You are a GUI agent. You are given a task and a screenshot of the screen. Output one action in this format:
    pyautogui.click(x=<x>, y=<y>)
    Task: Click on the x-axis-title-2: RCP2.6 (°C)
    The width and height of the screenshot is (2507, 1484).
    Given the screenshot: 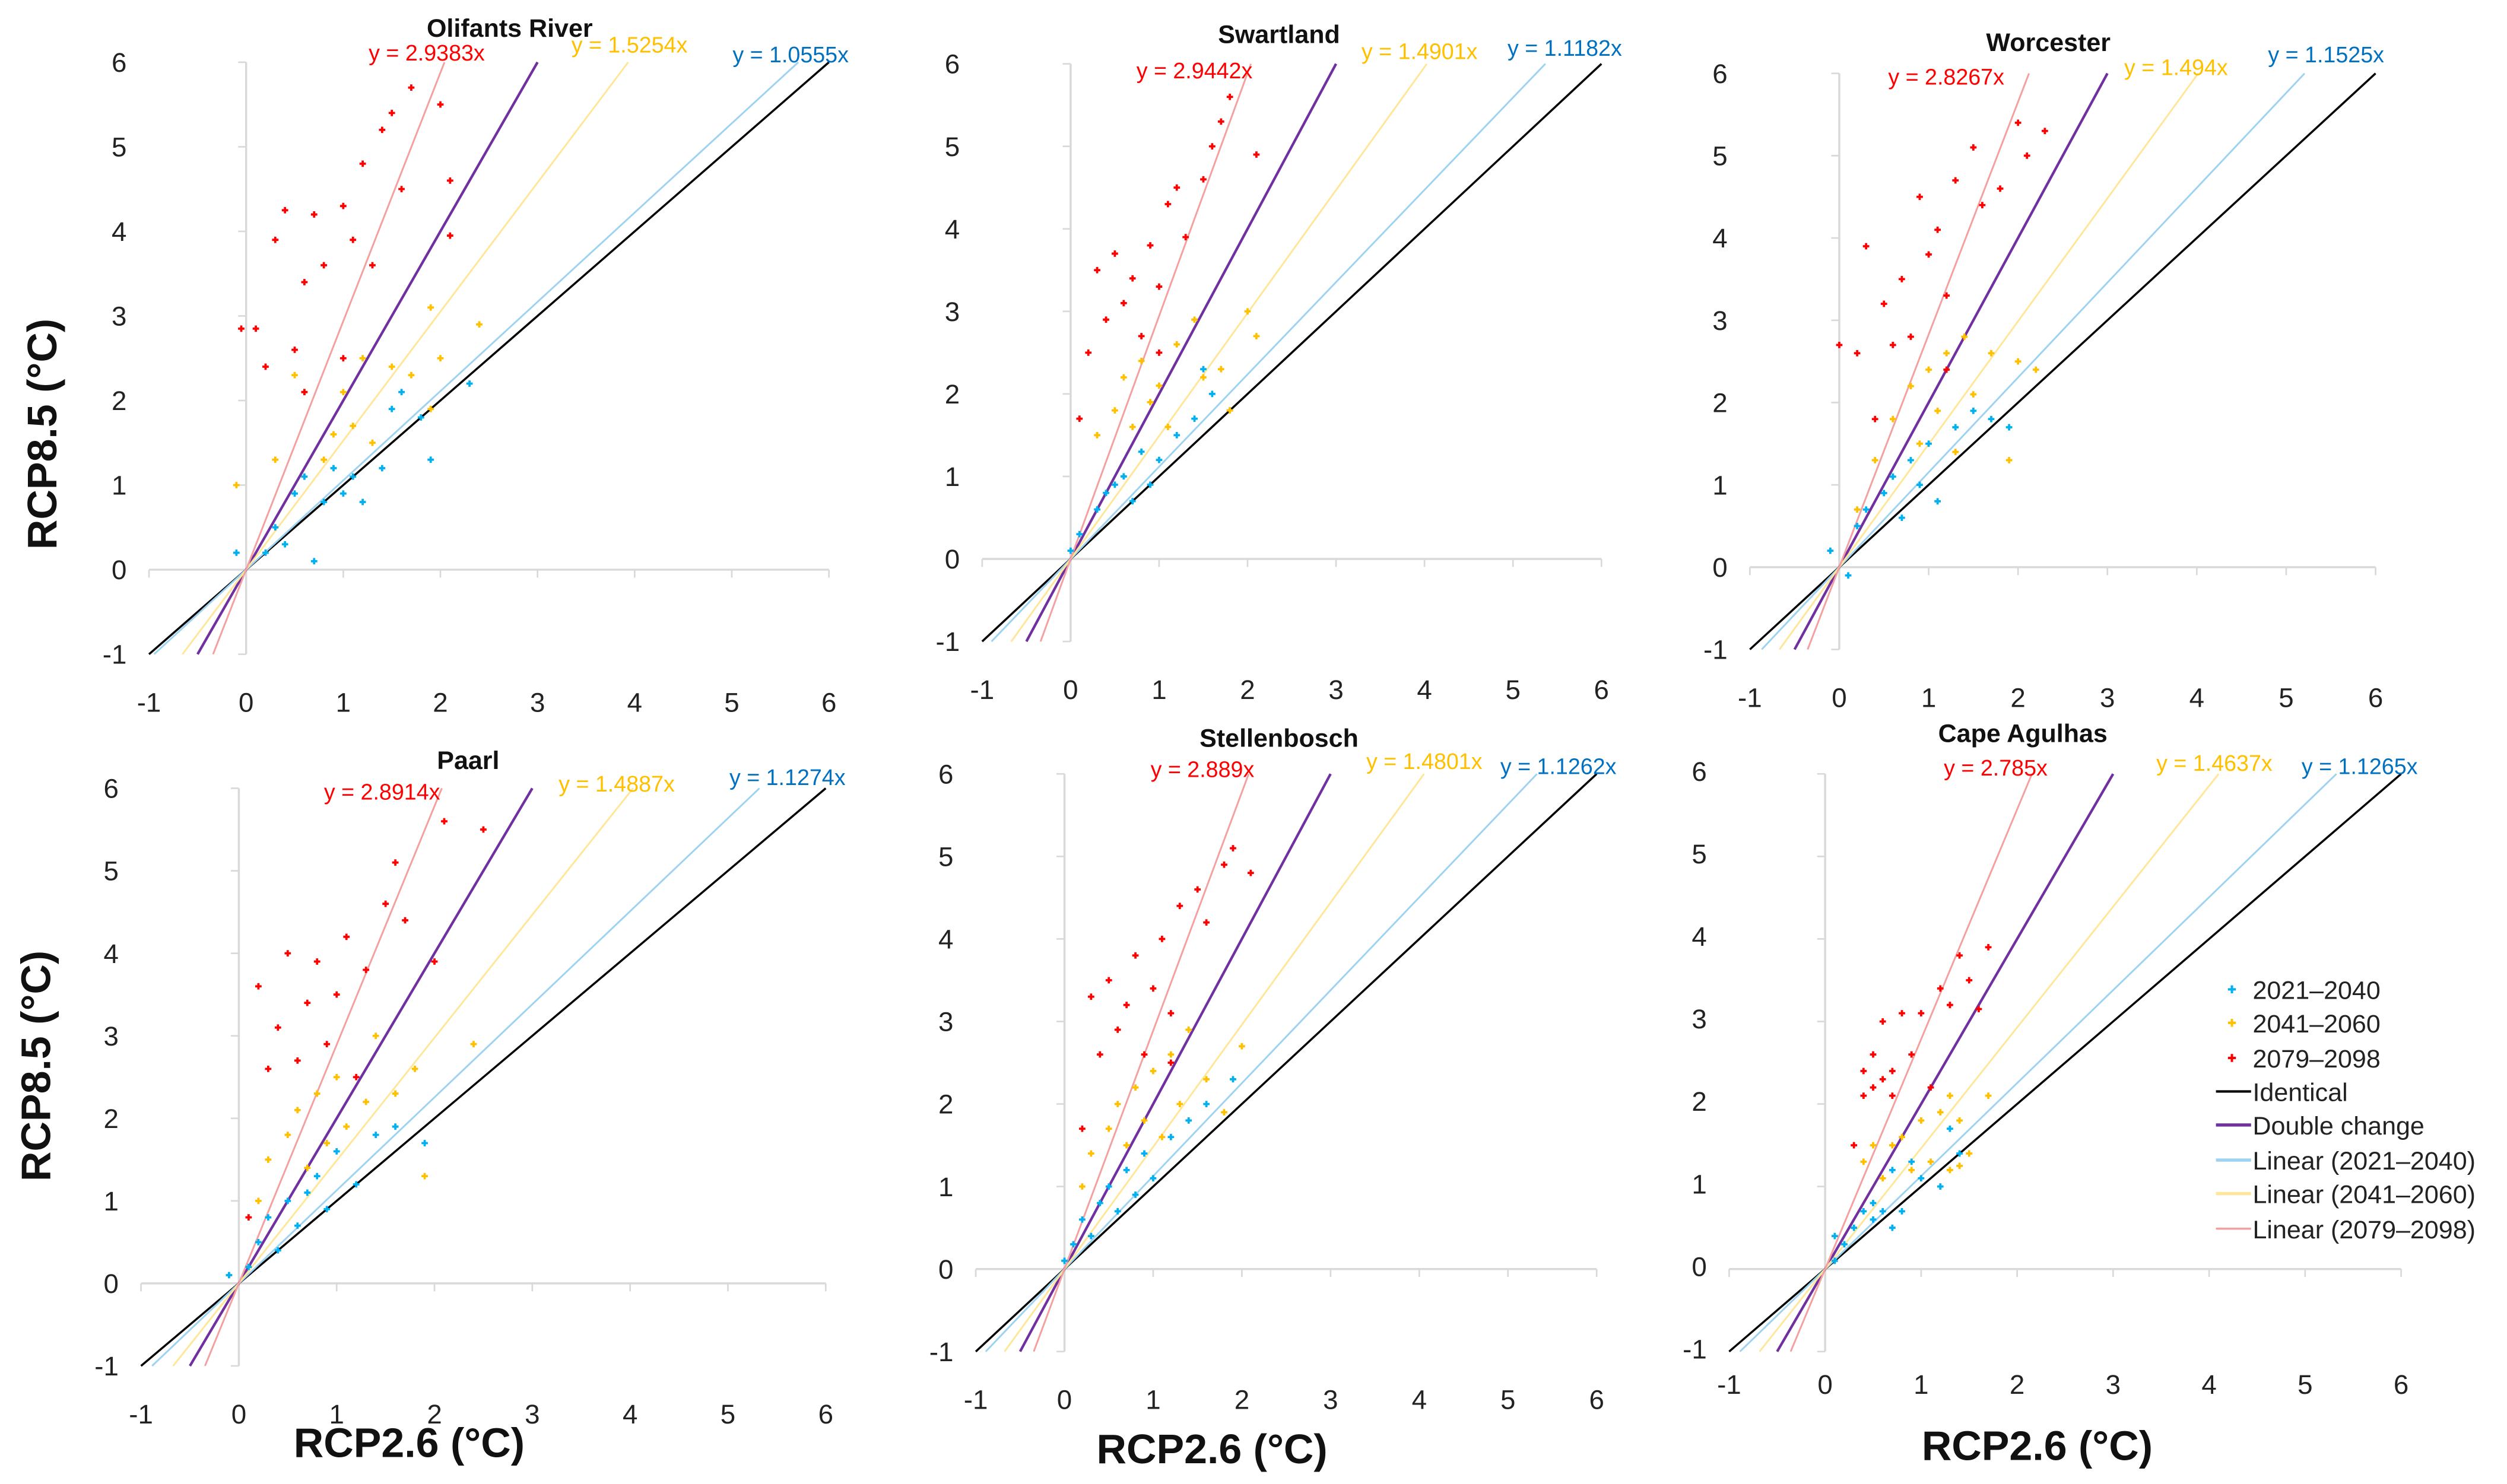 What is the action you would take?
    pyautogui.click(x=1211, y=1449)
    